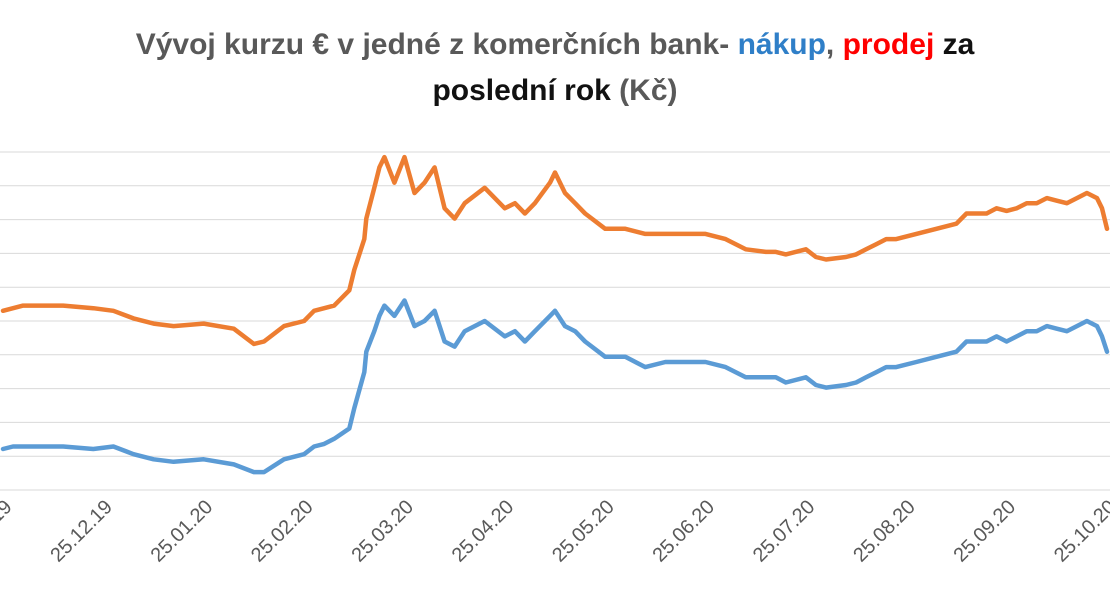 The height and width of the screenshot is (610, 1110). Describe the element at coordinates (521, 90) in the screenshot. I see `title-text-period: poslední rok` at that location.